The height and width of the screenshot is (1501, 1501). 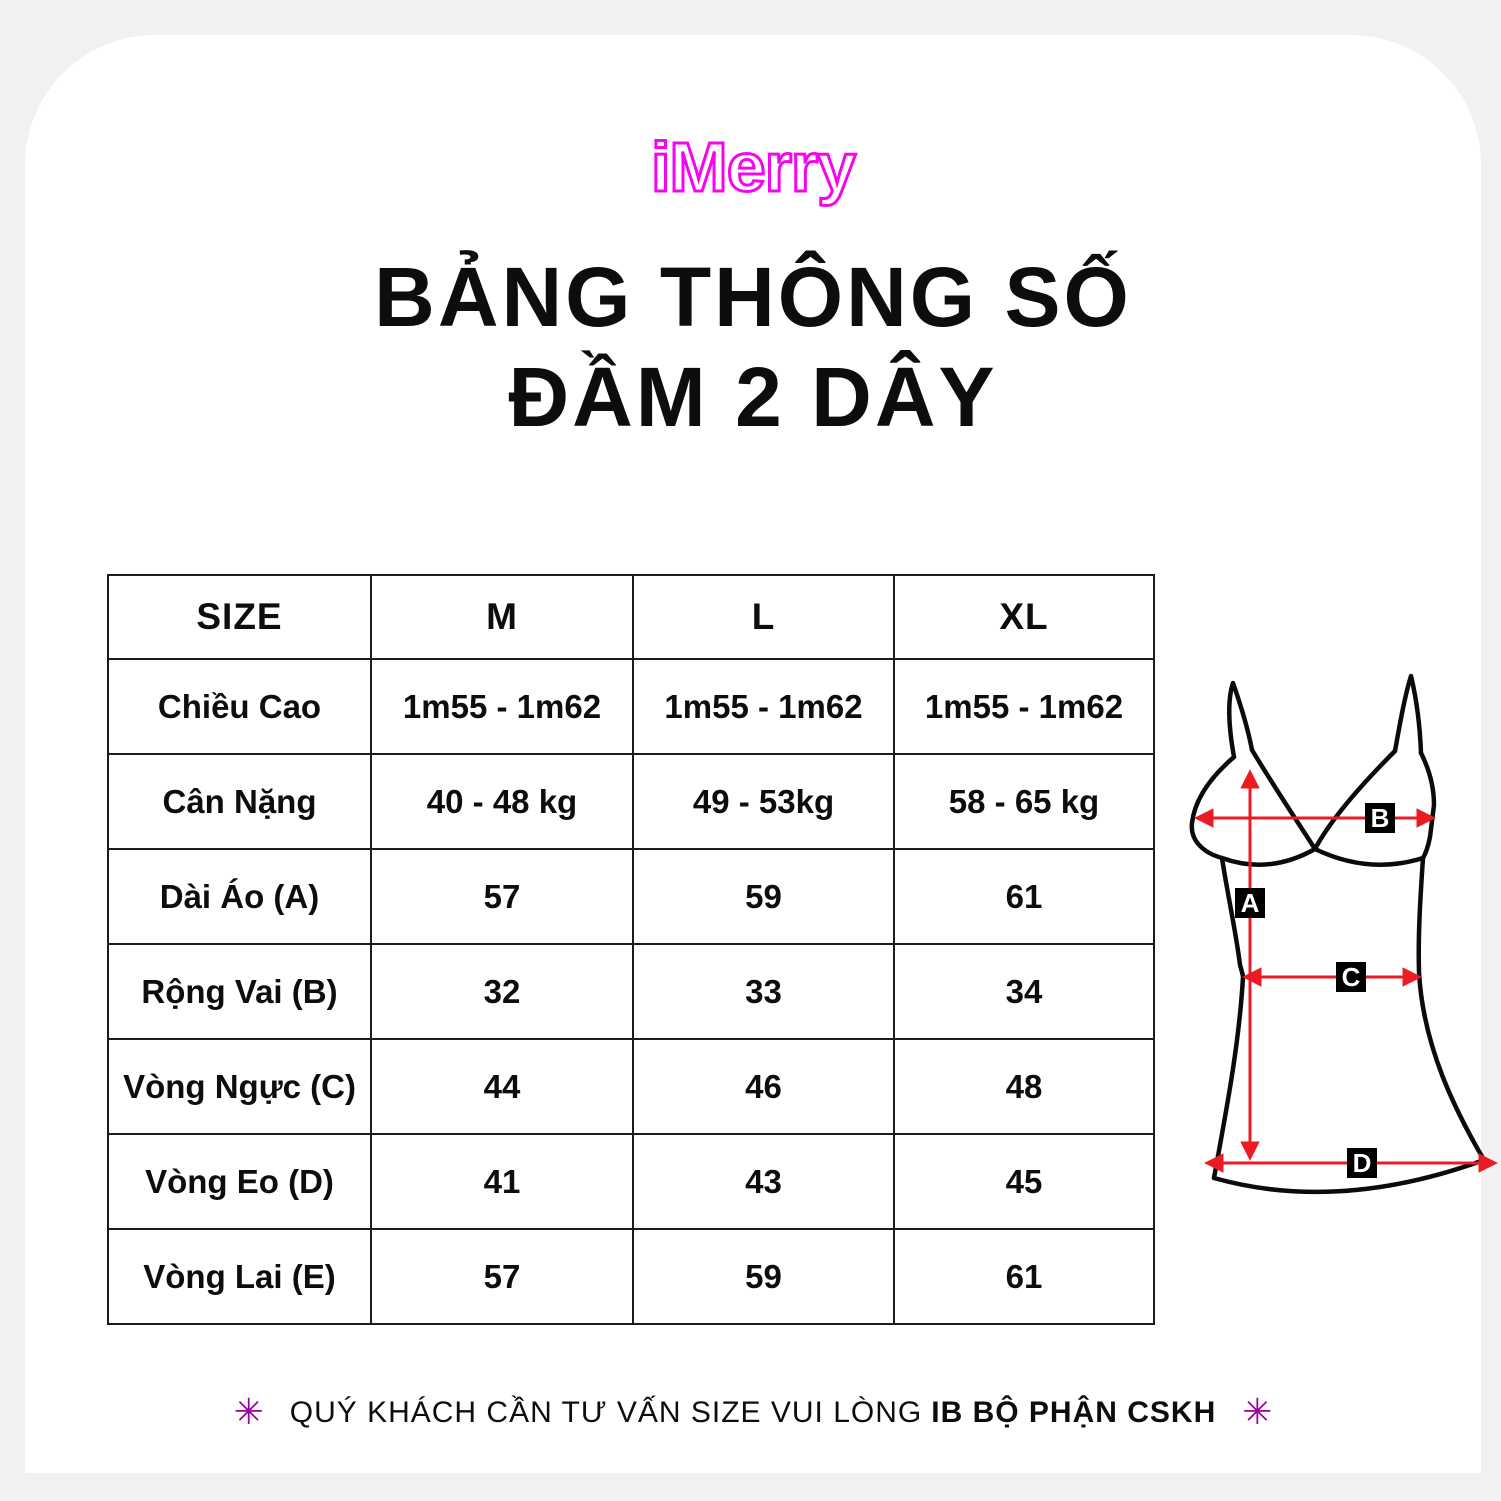 What do you see at coordinates (1343, 934) in the screenshot?
I see `dress-diagram: A B C D` at bounding box center [1343, 934].